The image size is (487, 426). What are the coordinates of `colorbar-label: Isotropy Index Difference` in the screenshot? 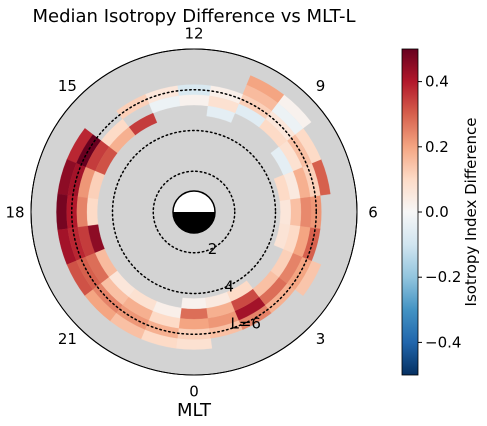 It's located at (471, 212).